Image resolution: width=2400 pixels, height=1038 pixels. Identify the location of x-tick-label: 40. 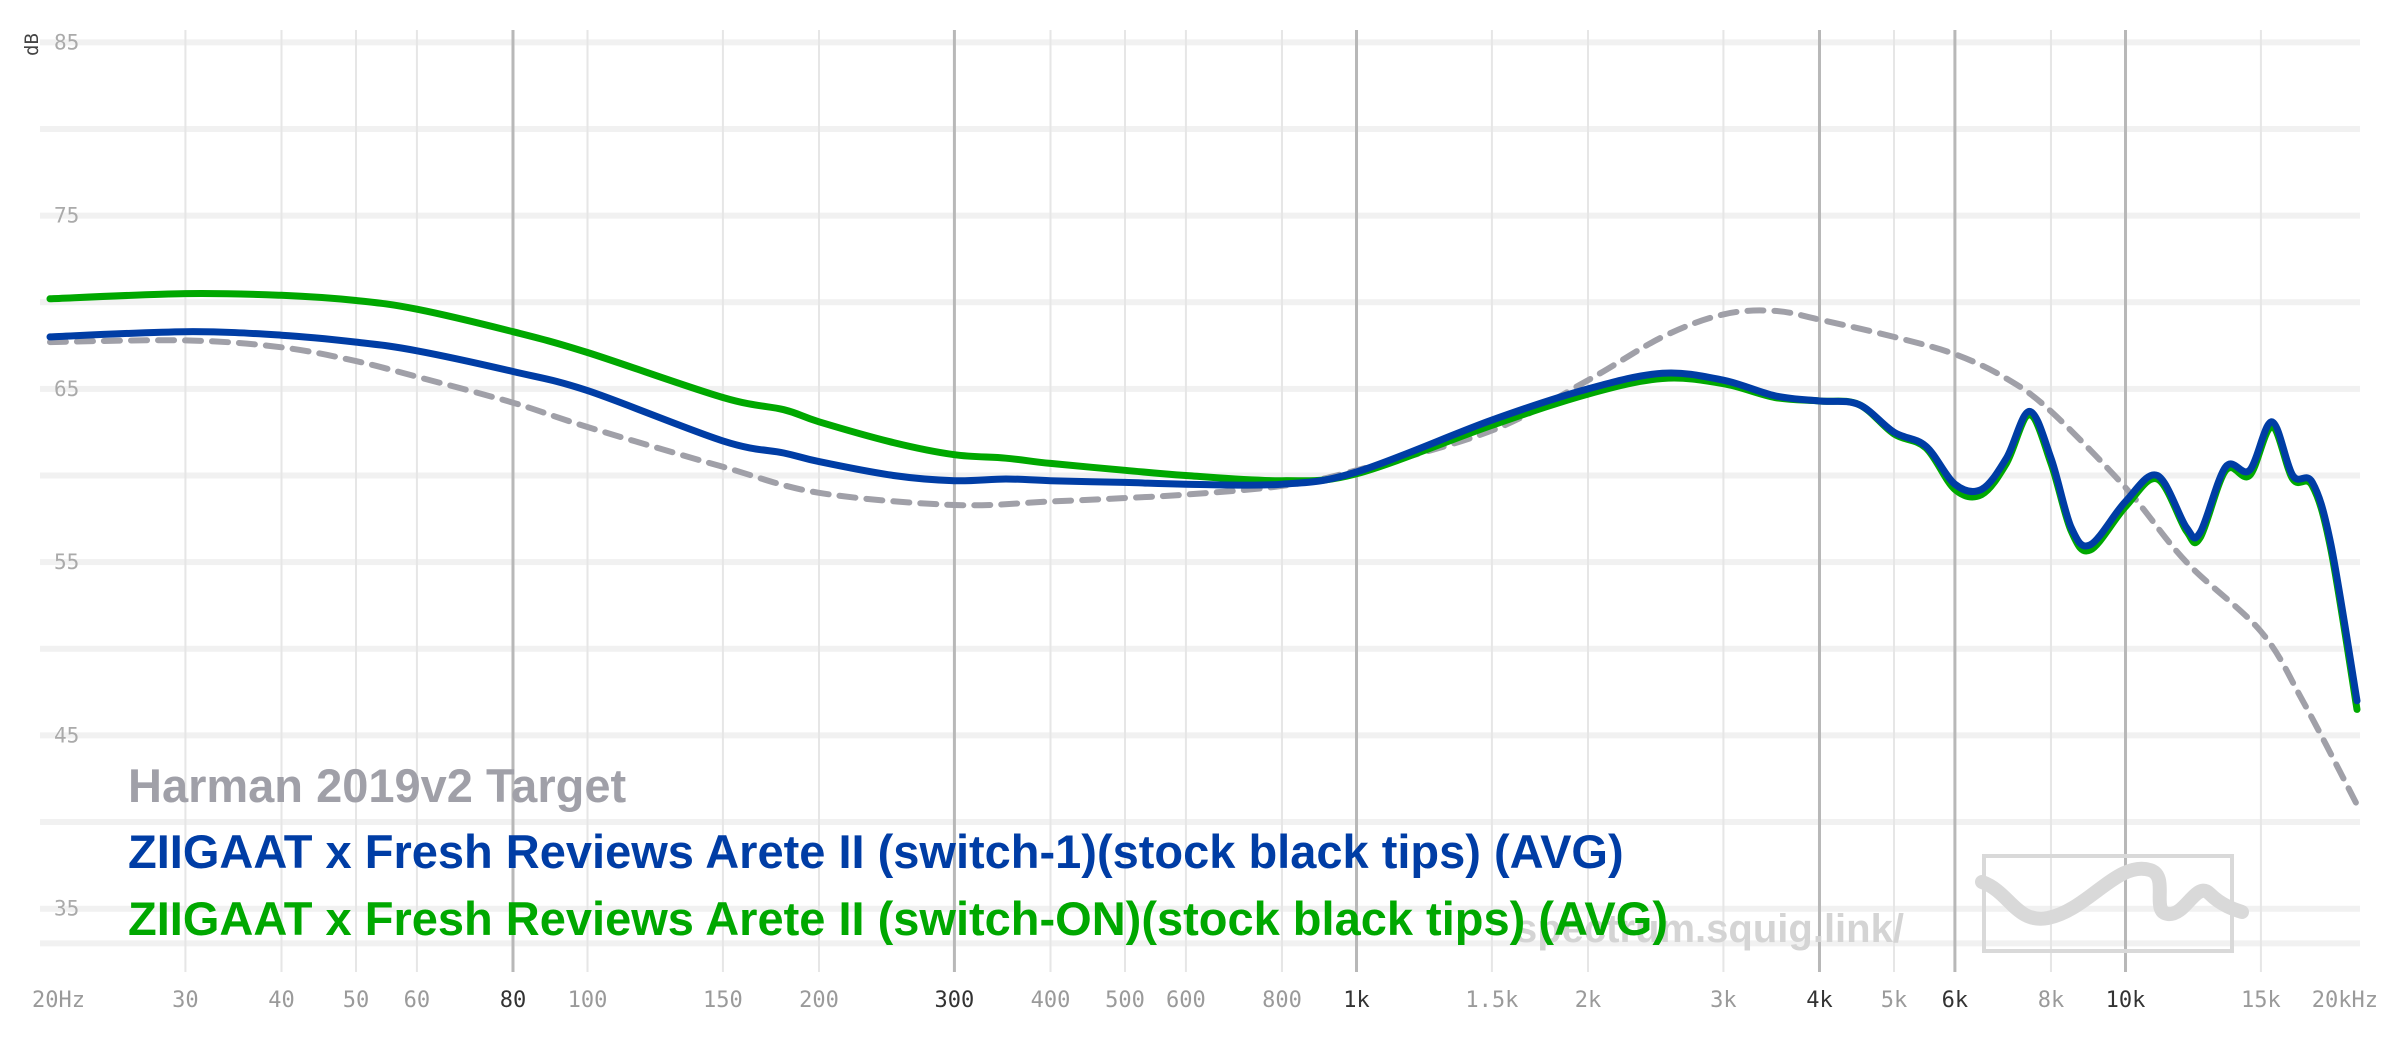
(281, 1000).